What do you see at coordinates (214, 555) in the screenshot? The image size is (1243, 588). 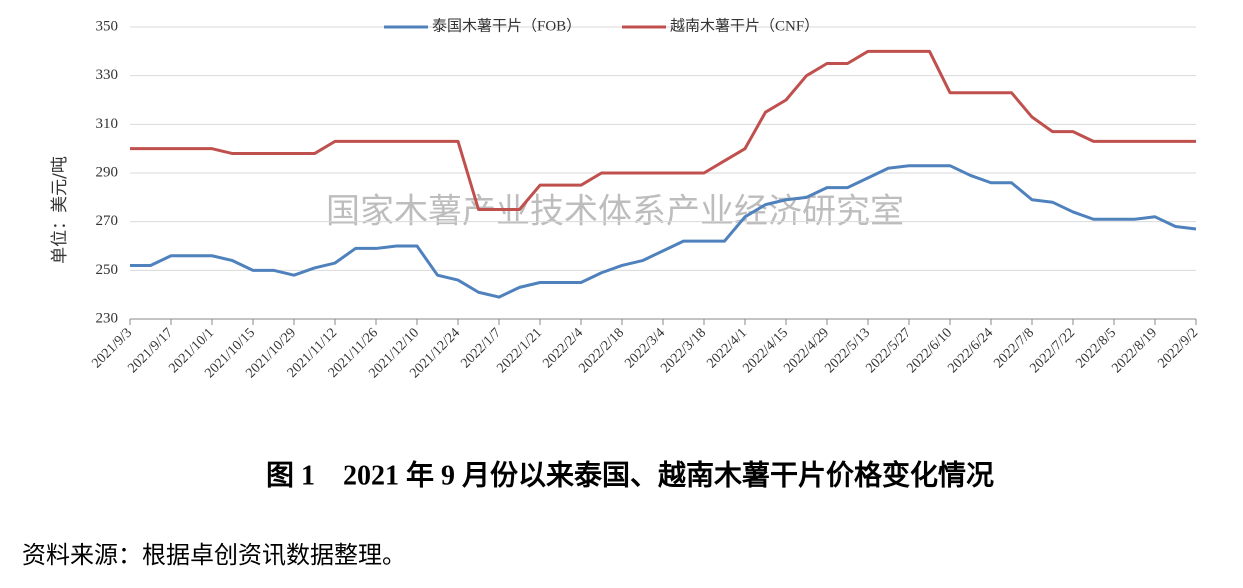 I see `source-note: 资料来源：根据卓创资讯数据整理。` at bounding box center [214, 555].